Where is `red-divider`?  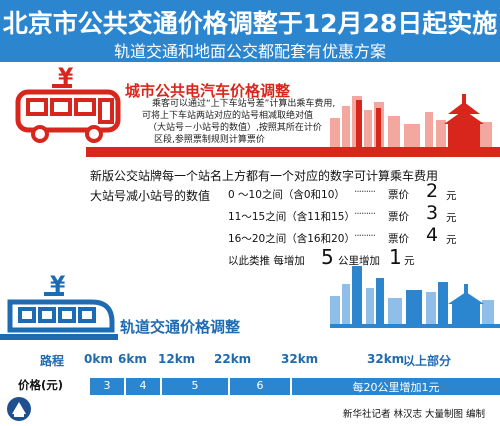 red-divider is located at coordinates (293, 152).